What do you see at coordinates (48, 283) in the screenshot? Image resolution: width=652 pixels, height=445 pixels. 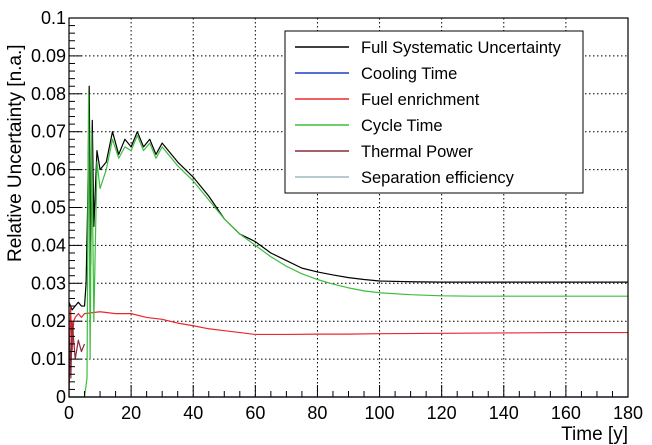 I see `y-tick-label: 0.03` at bounding box center [48, 283].